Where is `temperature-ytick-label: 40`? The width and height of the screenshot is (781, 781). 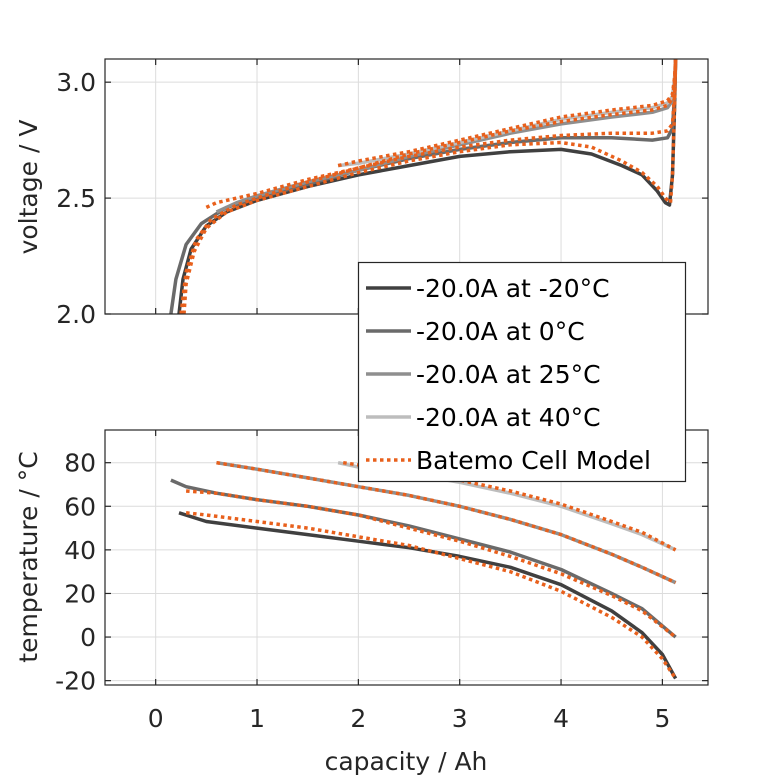
temperature-ytick-label: 40 is located at coordinates (80, 550).